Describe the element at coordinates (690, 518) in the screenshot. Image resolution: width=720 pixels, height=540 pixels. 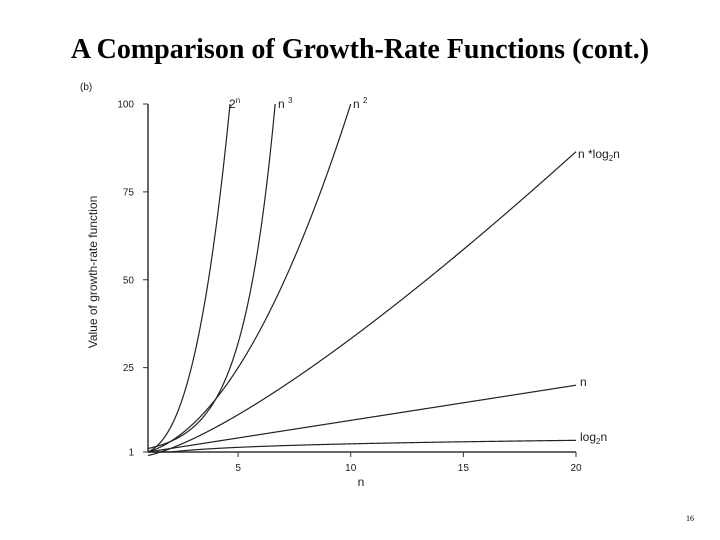
I see `page-number: 16` at that location.